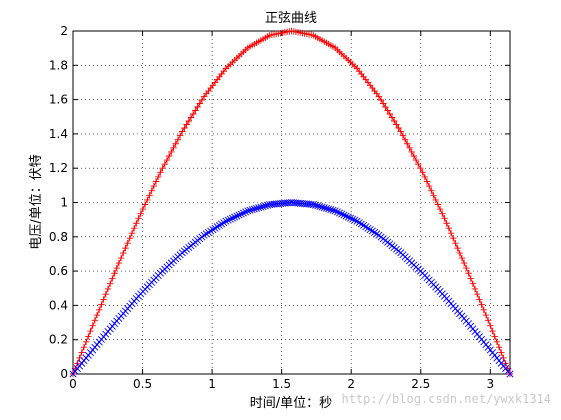 The image size is (561, 420). Describe the element at coordinates (58, 100) in the screenshot. I see `y-tick-label: 1.6` at that location.